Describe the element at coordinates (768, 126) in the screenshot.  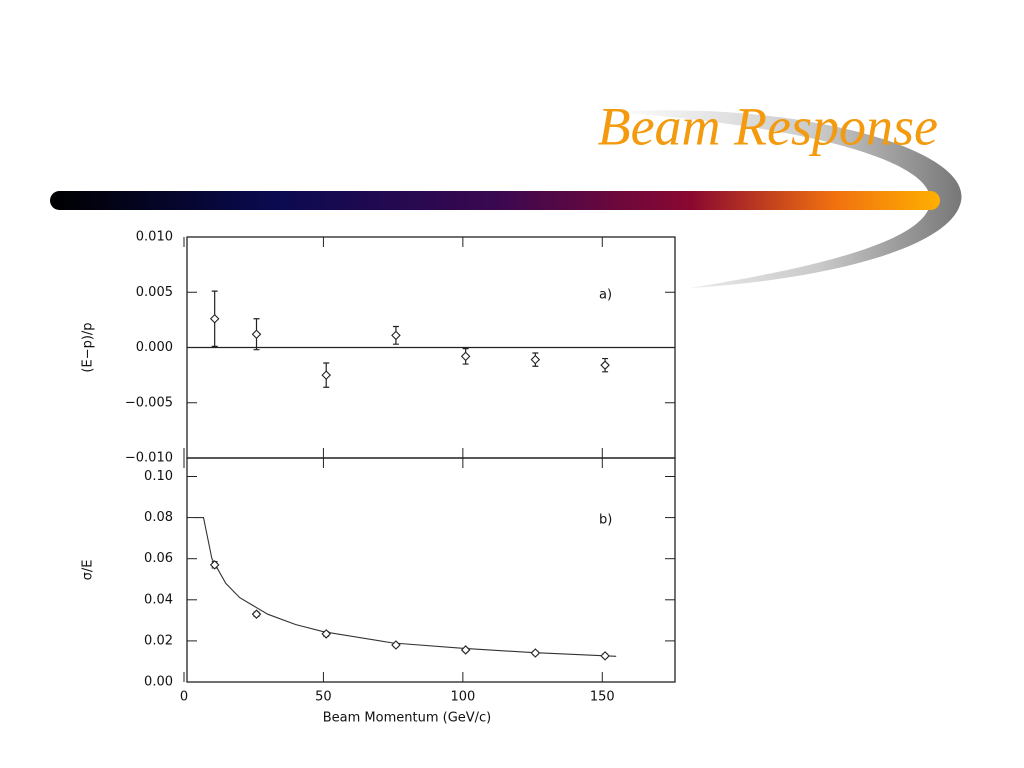
I see `slide-title: Beam Response` at that location.